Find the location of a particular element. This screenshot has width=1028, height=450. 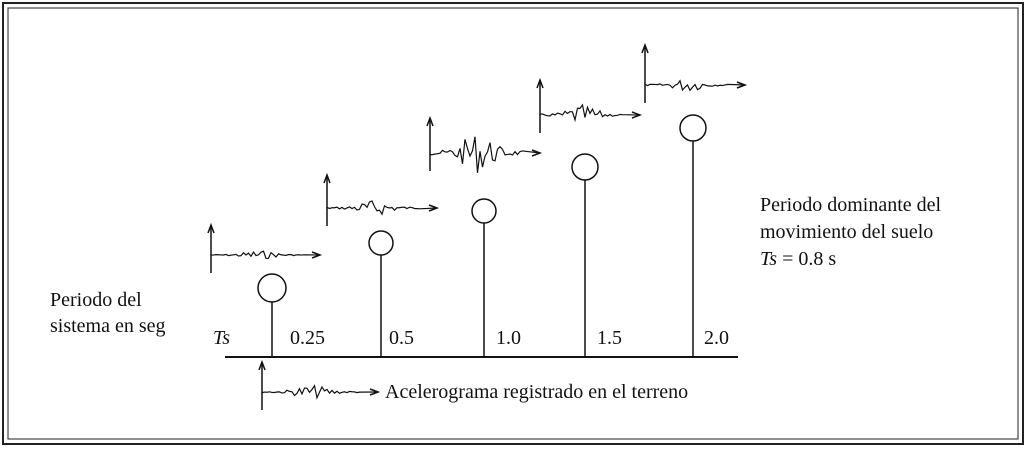

axis-label: 0.5 is located at coordinates (401, 338).